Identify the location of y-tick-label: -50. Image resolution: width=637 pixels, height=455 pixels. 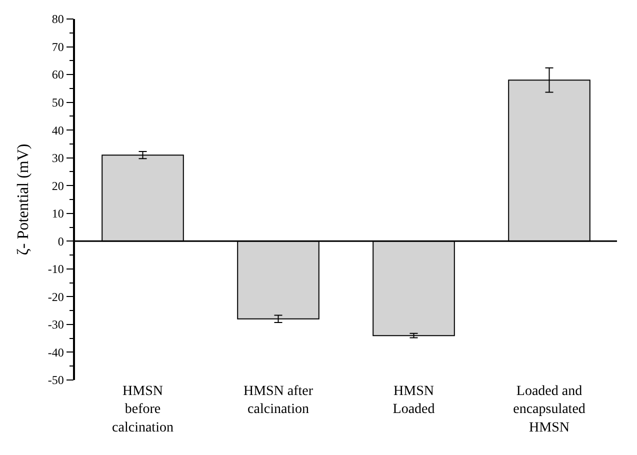
(56, 380).